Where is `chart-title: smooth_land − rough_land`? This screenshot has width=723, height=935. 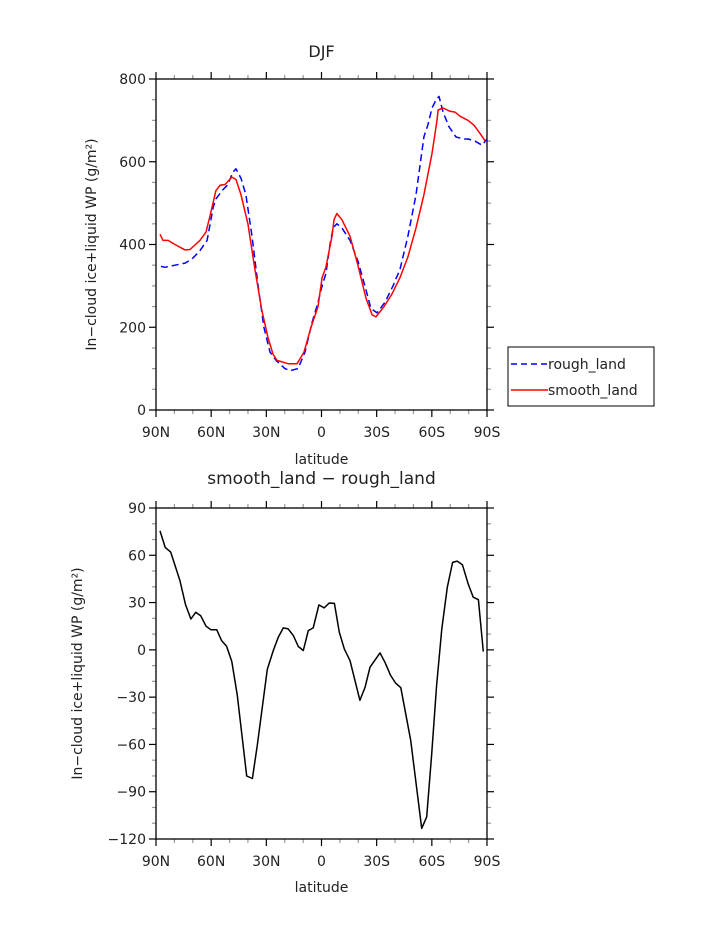
chart-title: smooth_land − rough_land is located at coordinates (321, 479).